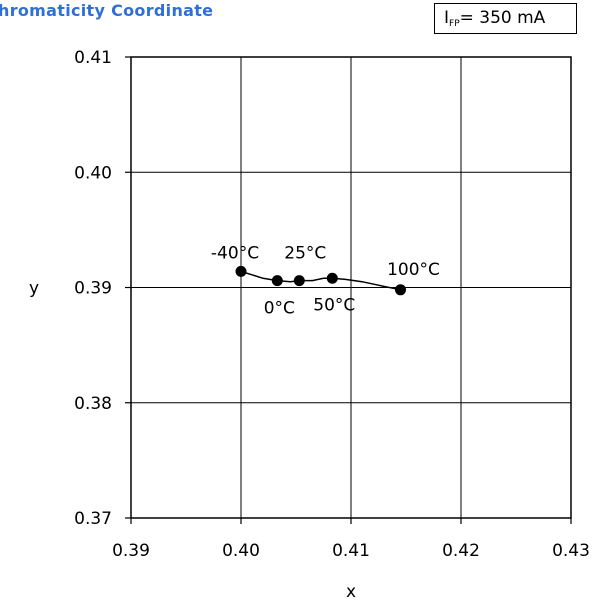 The image size is (592, 605). What do you see at coordinates (447, 18) in the screenshot?
I see `condition-symbol: I` at bounding box center [447, 18].